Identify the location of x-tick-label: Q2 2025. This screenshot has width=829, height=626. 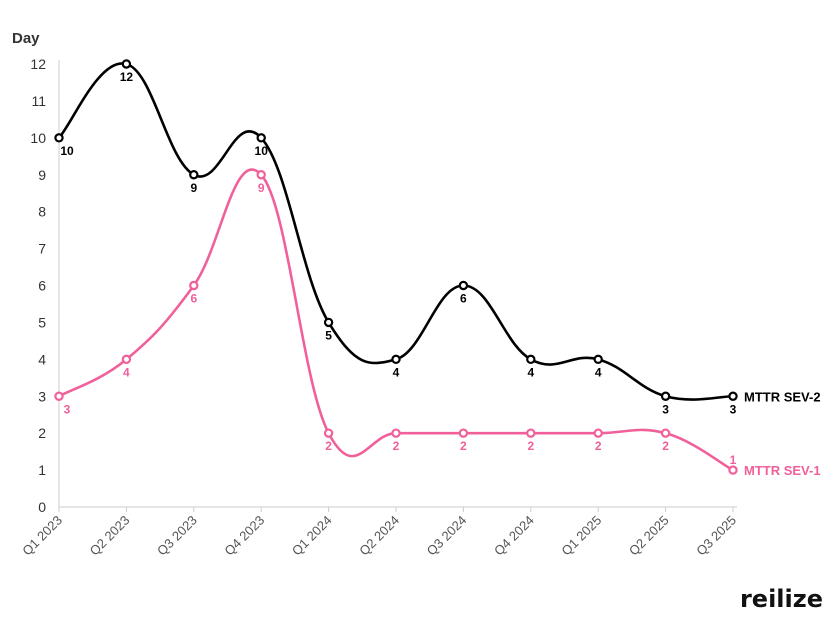
(649, 536).